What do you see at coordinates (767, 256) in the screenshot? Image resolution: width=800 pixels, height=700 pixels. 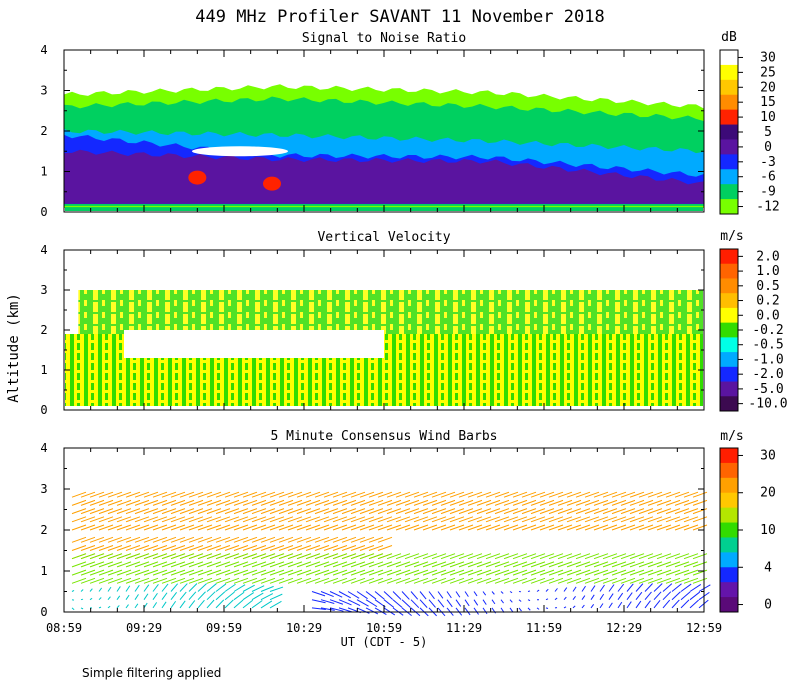 I see `colorbar-label: 2.0` at bounding box center [767, 256].